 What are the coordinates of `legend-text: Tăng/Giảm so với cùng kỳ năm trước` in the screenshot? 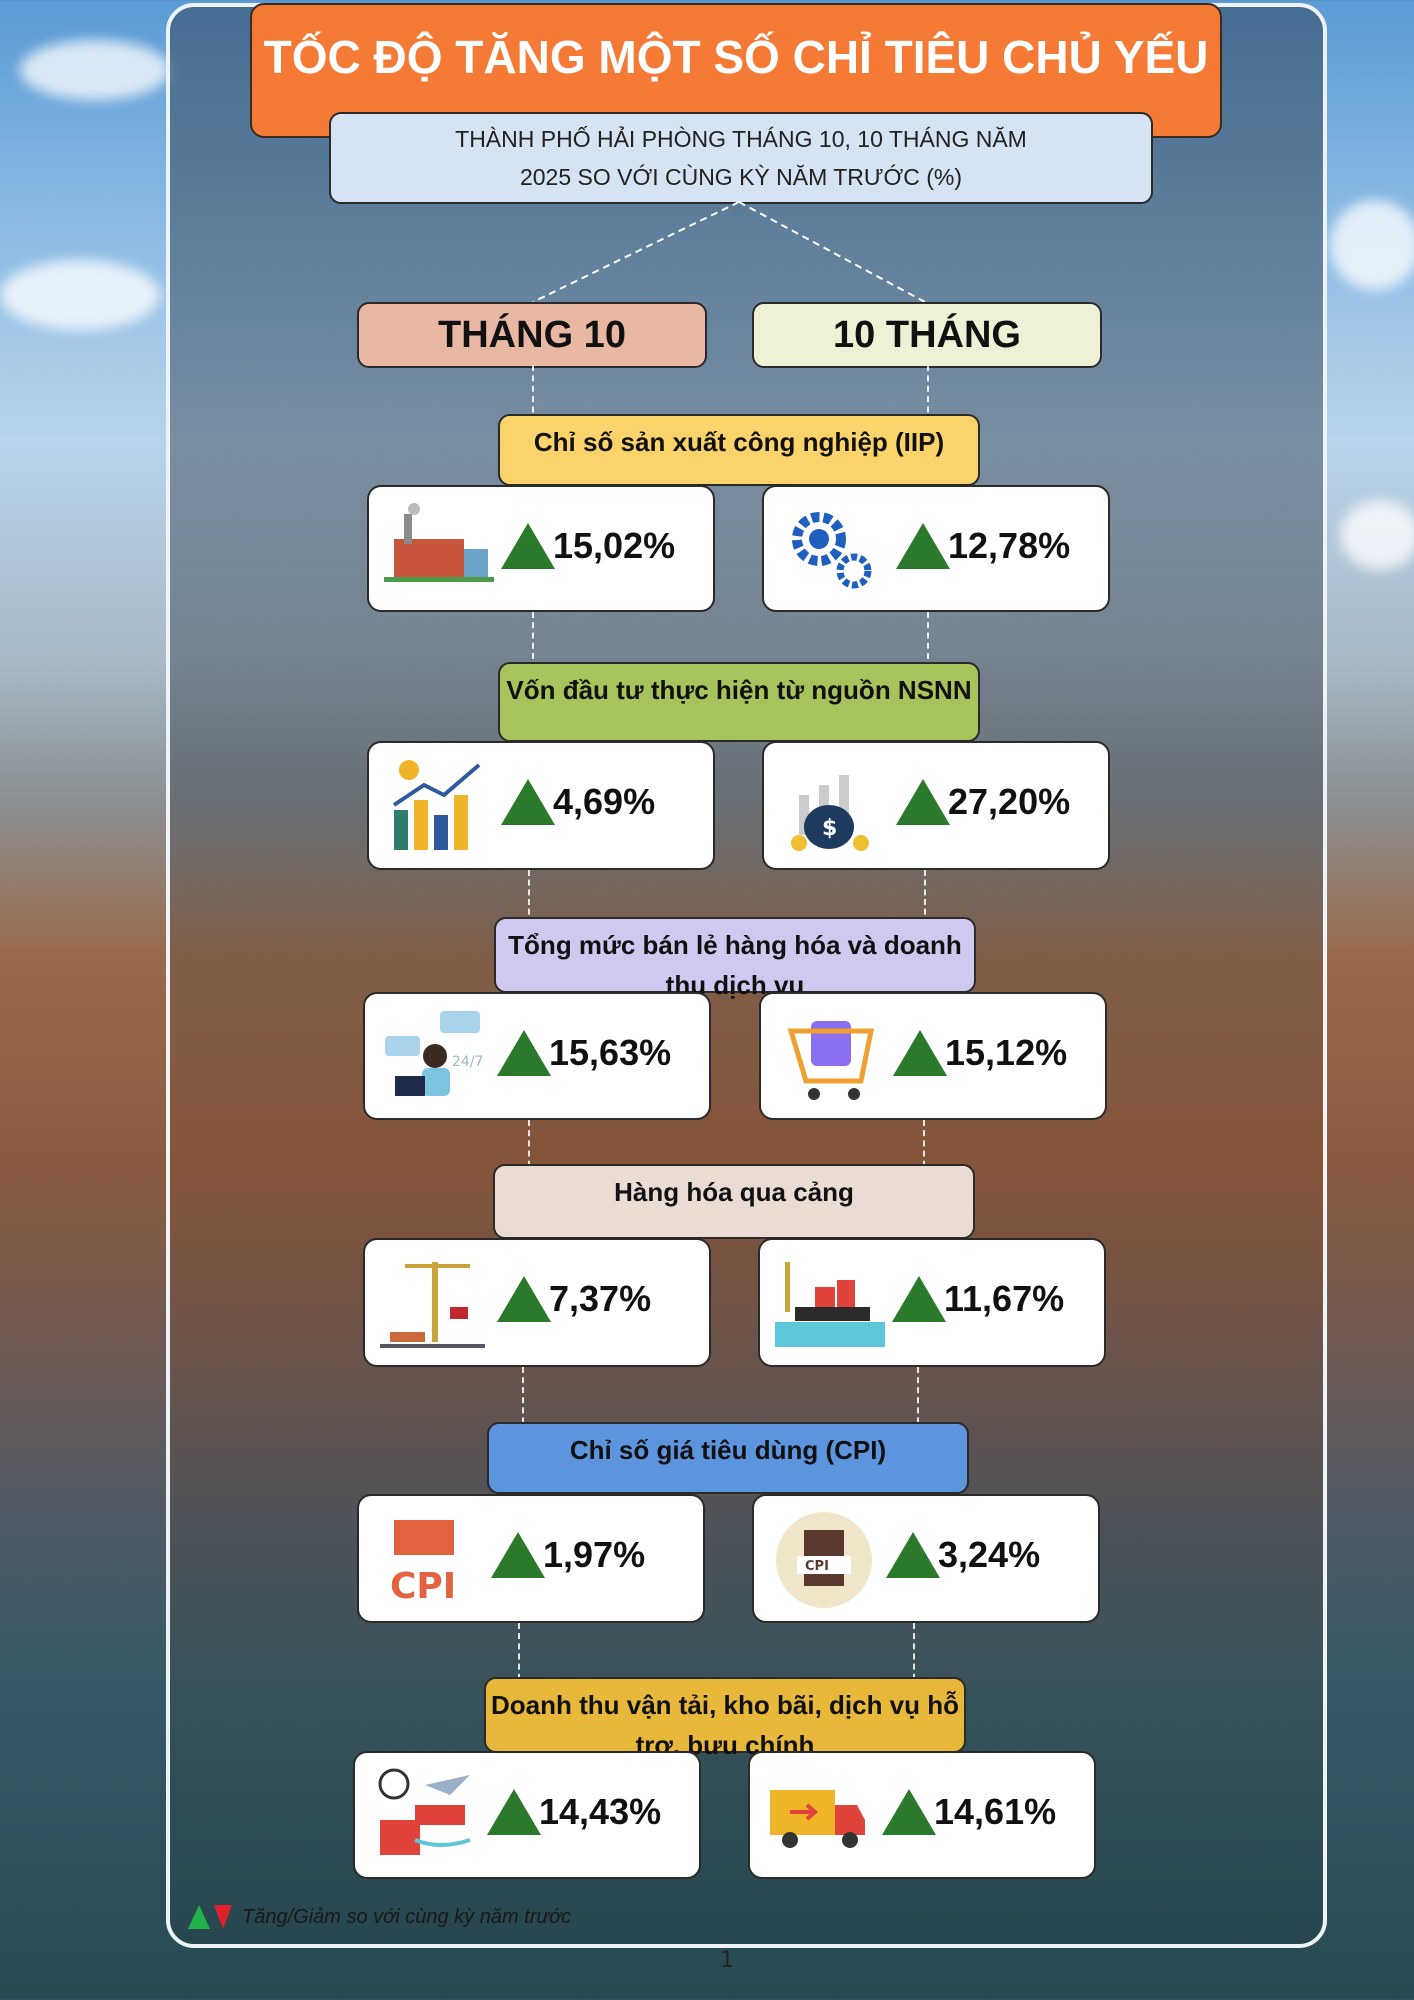 It's located at (407, 1916).